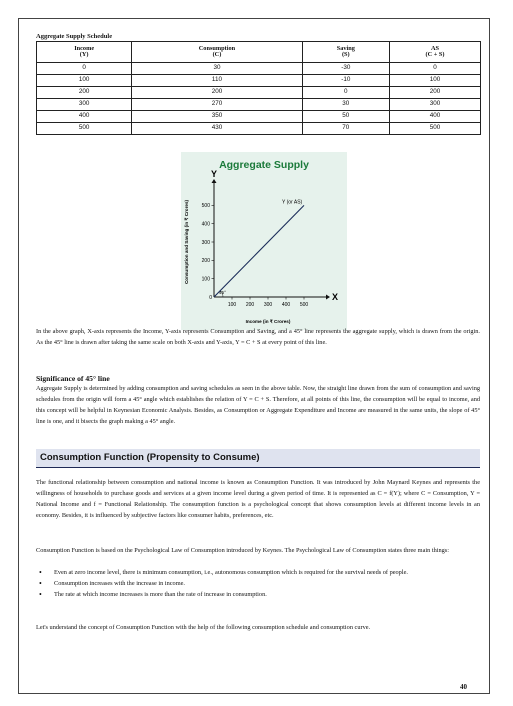  Describe the element at coordinates (346, 116) in the screenshot. I see `table-cell: 50` at that location.